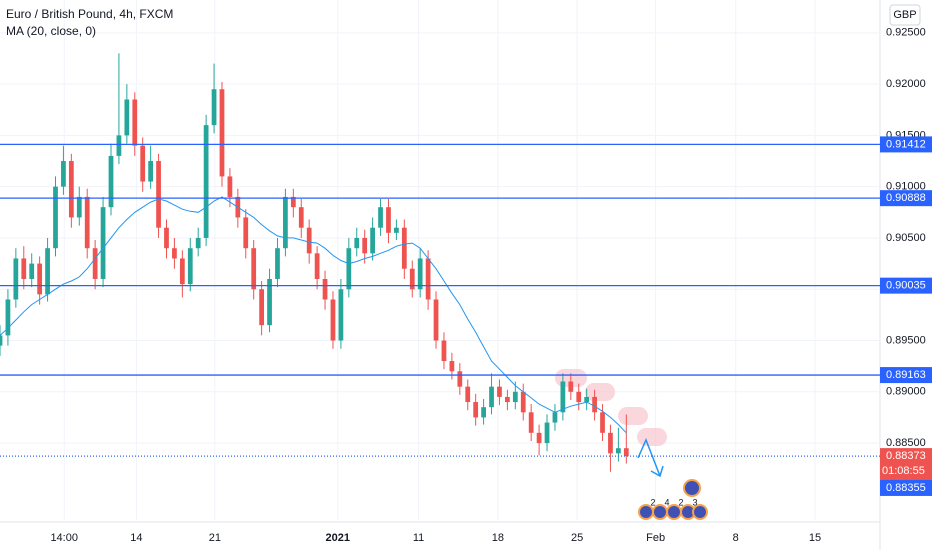 This screenshot has width=932, height=550. I want to click on x-tick-label: 11, so click(418, 538).